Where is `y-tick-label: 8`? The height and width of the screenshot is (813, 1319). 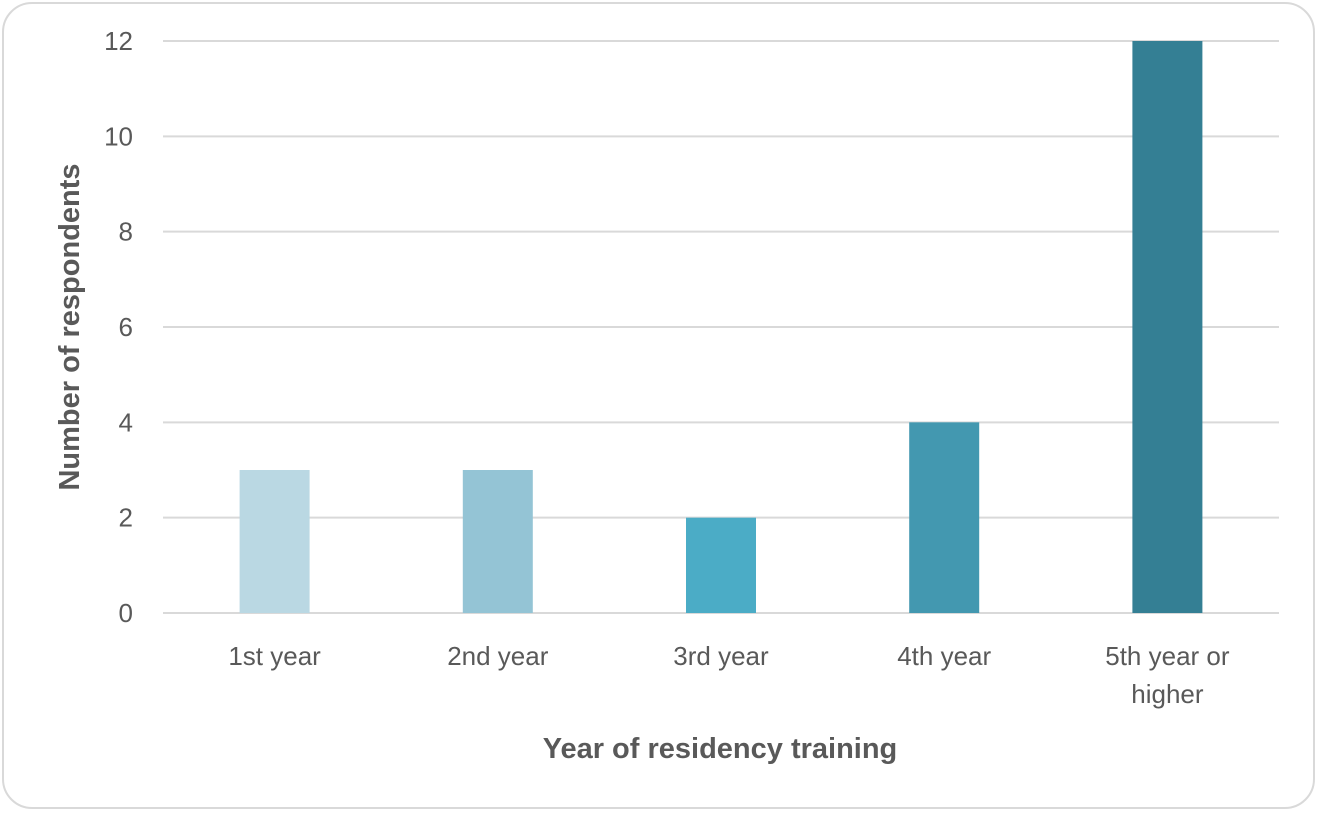
y-tick-label: 8 is located at coordinates (126, 232).